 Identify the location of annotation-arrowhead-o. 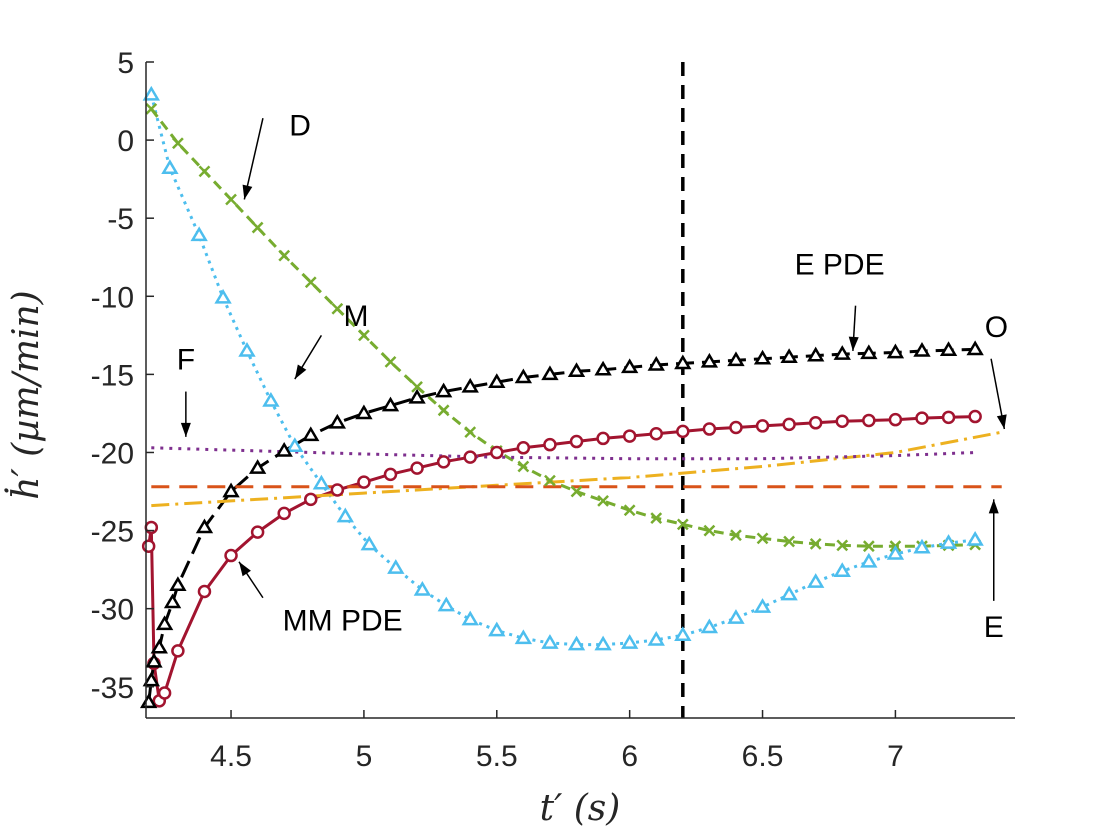
(1001, 422).